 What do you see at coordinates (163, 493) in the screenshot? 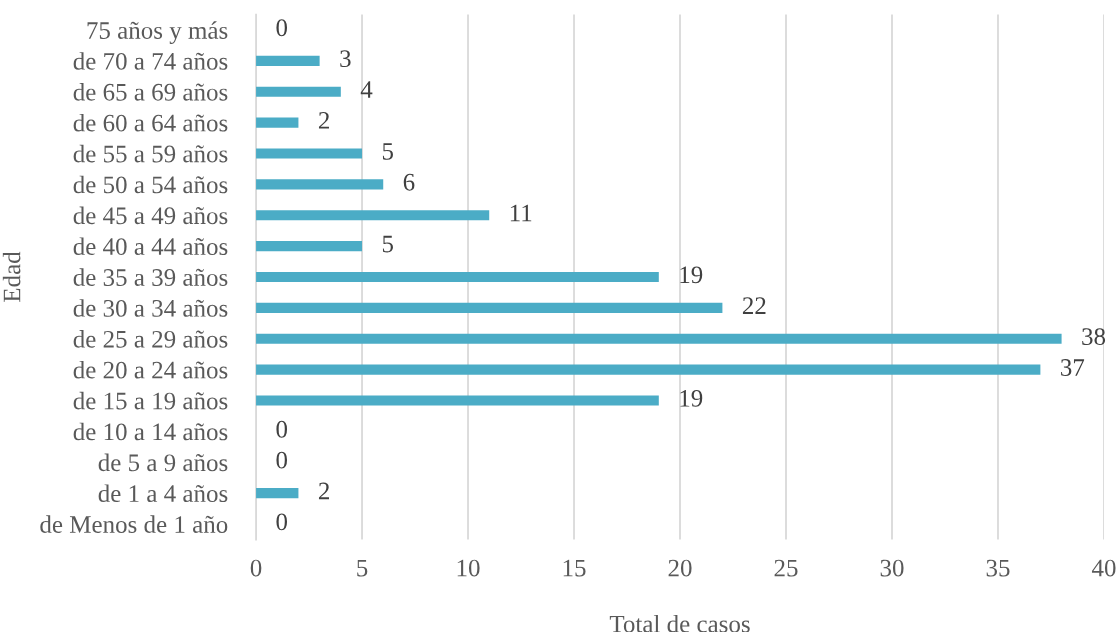
I see `y-tick-label: de 1 a 4 años` at bounding box center [163, 493].